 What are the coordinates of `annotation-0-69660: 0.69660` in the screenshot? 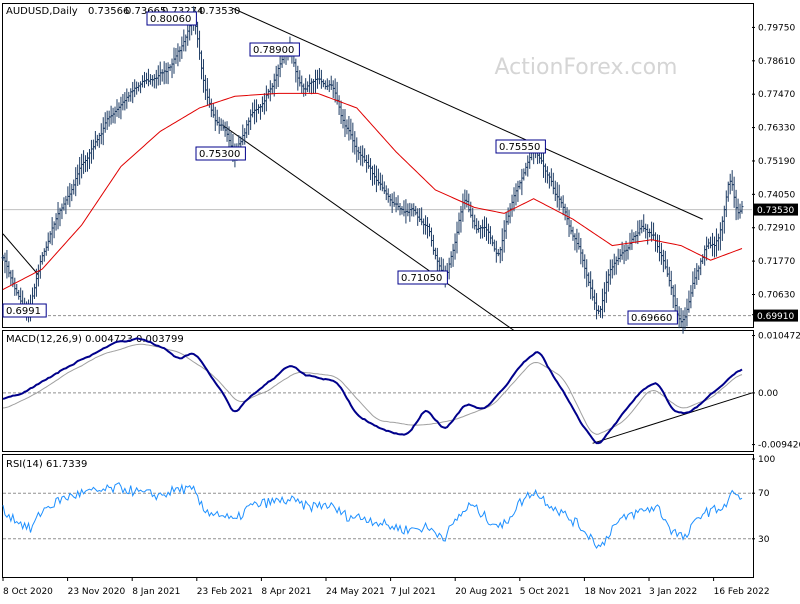 It's located at (652, 317).